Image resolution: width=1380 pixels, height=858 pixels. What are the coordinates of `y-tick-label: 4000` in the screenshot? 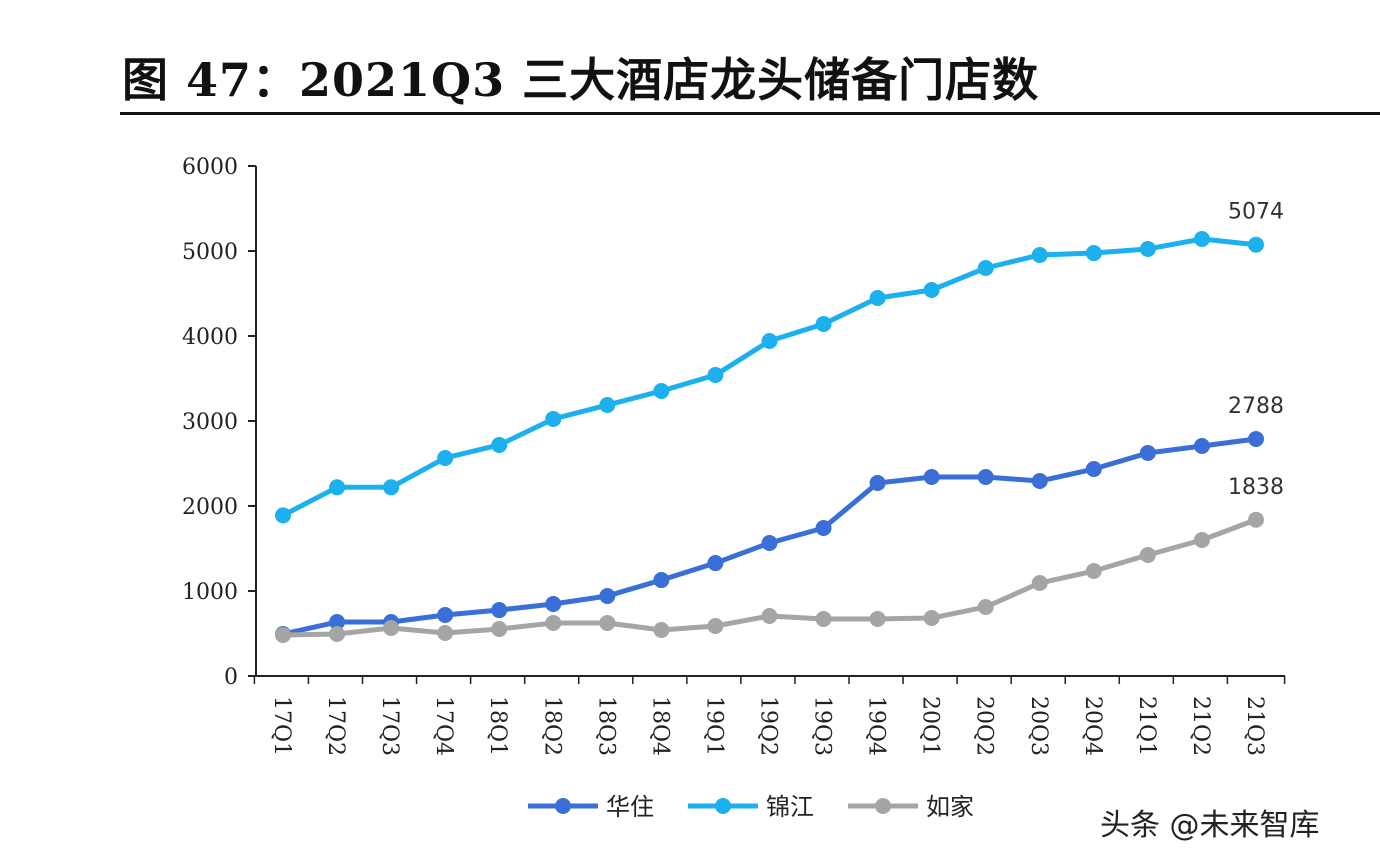 It's located at (210, 337).